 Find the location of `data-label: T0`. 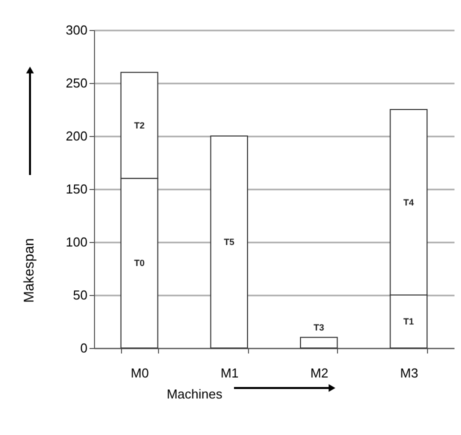

data-label: T0 is located at coordinates (139, 263).